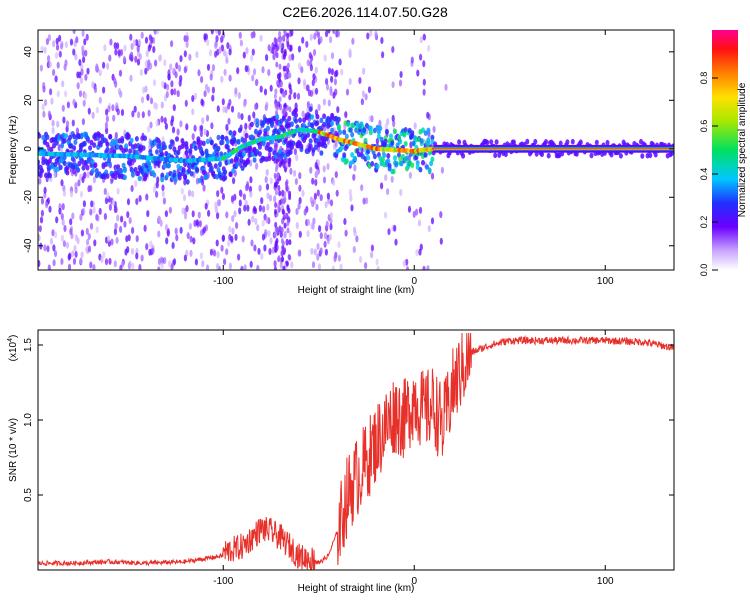 This screenshot has width=750, height=605. I want to click on x-tick-label: 0, so click(414, 281).